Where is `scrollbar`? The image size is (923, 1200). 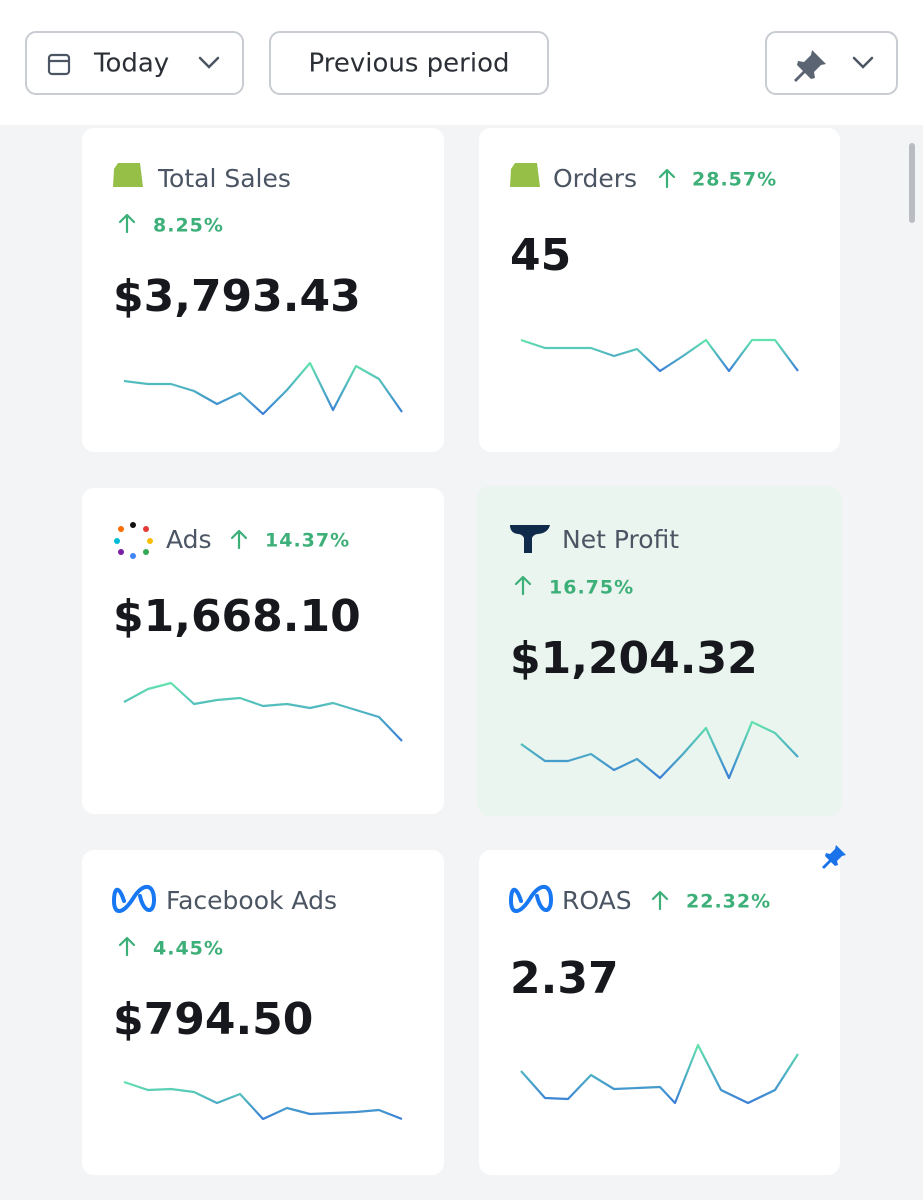 scrollbar is located at coordinates (912, 183).